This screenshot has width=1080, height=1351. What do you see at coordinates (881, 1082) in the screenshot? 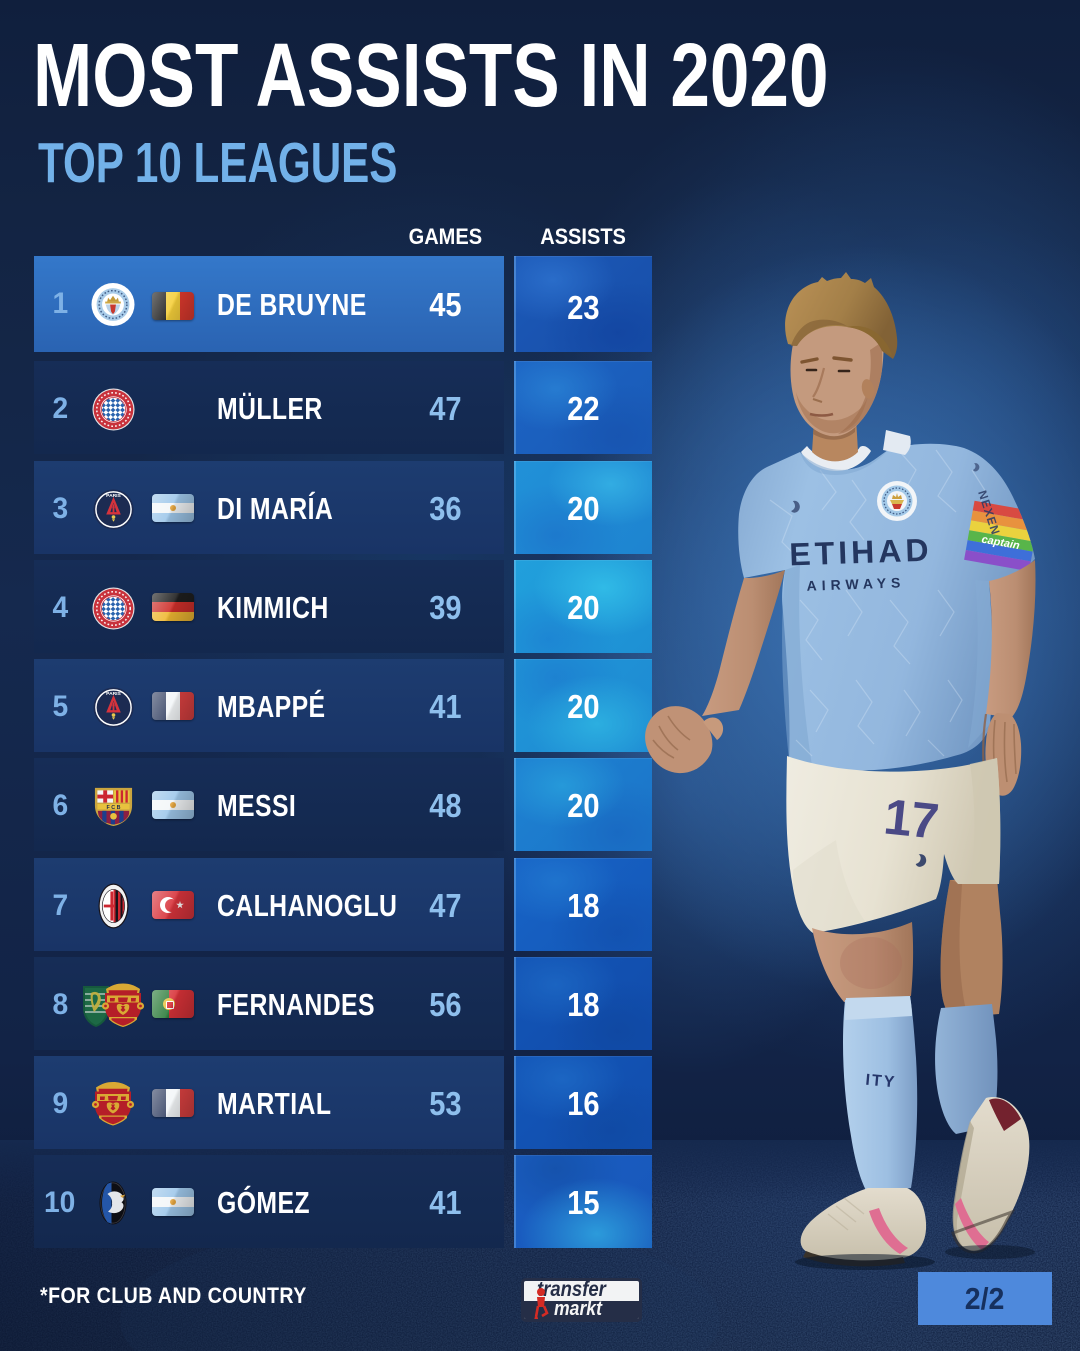
I see `svg-text: ITY` at bounding box center [881, 1082].